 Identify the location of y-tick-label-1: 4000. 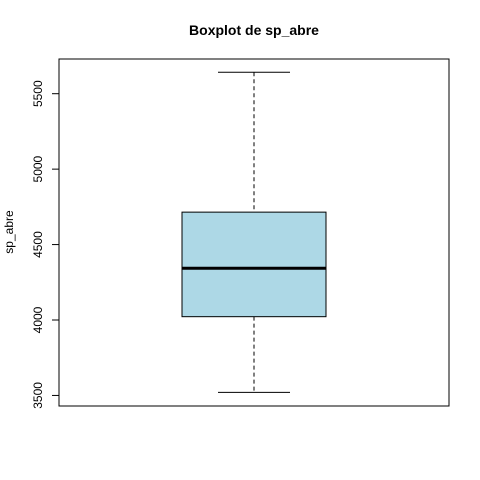
(38, 319).